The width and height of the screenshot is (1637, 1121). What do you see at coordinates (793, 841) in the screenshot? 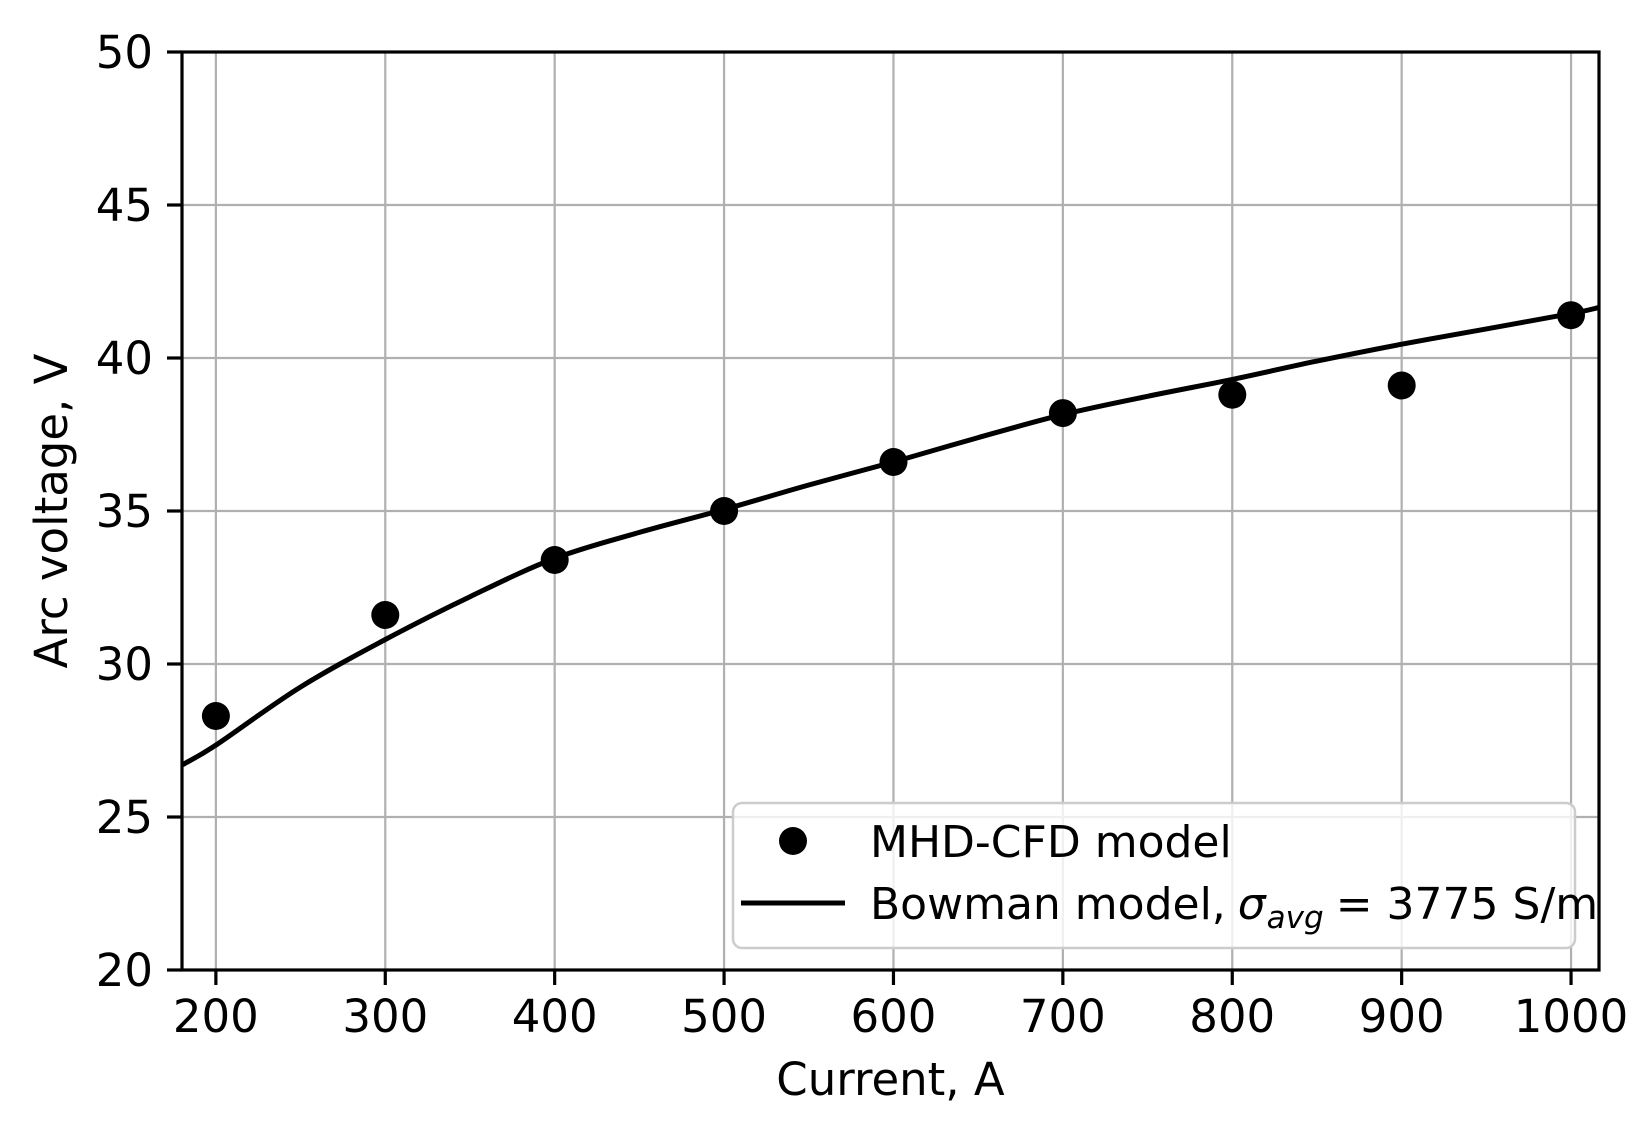
I see `legend-marker-circle` at bounding box center [793, 841].